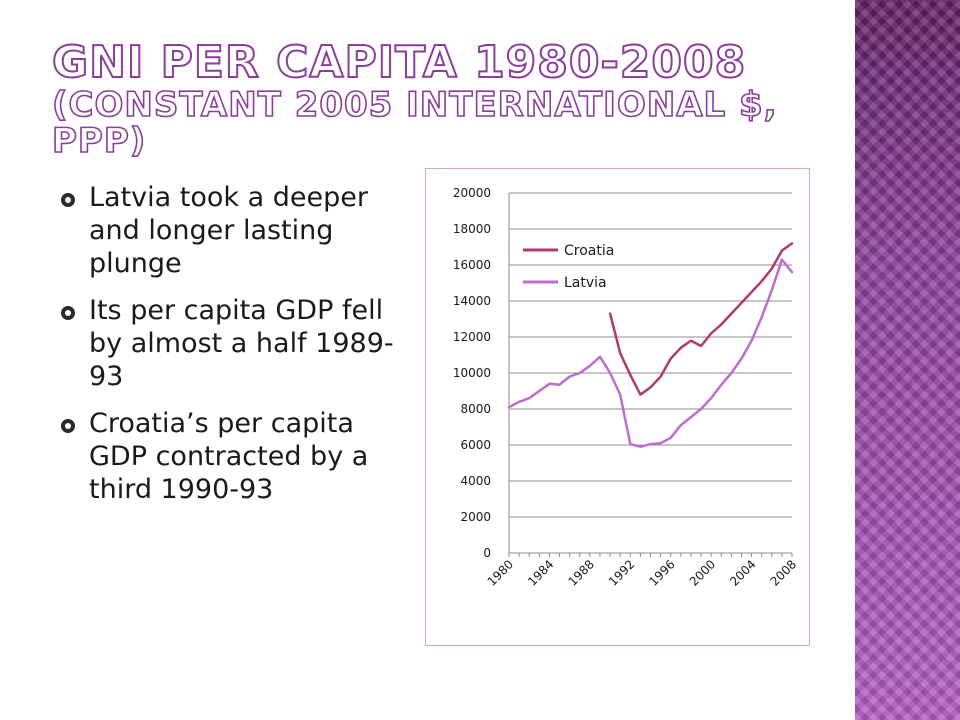  What do you see at coordinates (783, 572) in the screenshot?
I see `x-tick-label: 2008` at bounding box center [783, 572].